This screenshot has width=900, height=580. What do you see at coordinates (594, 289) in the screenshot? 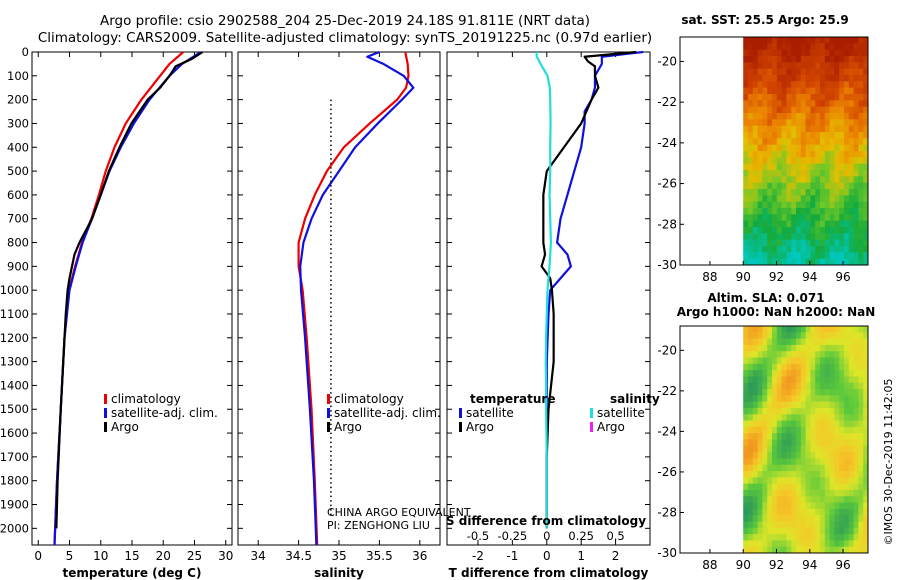
I see `series-line` at bounding box center [594, 289].